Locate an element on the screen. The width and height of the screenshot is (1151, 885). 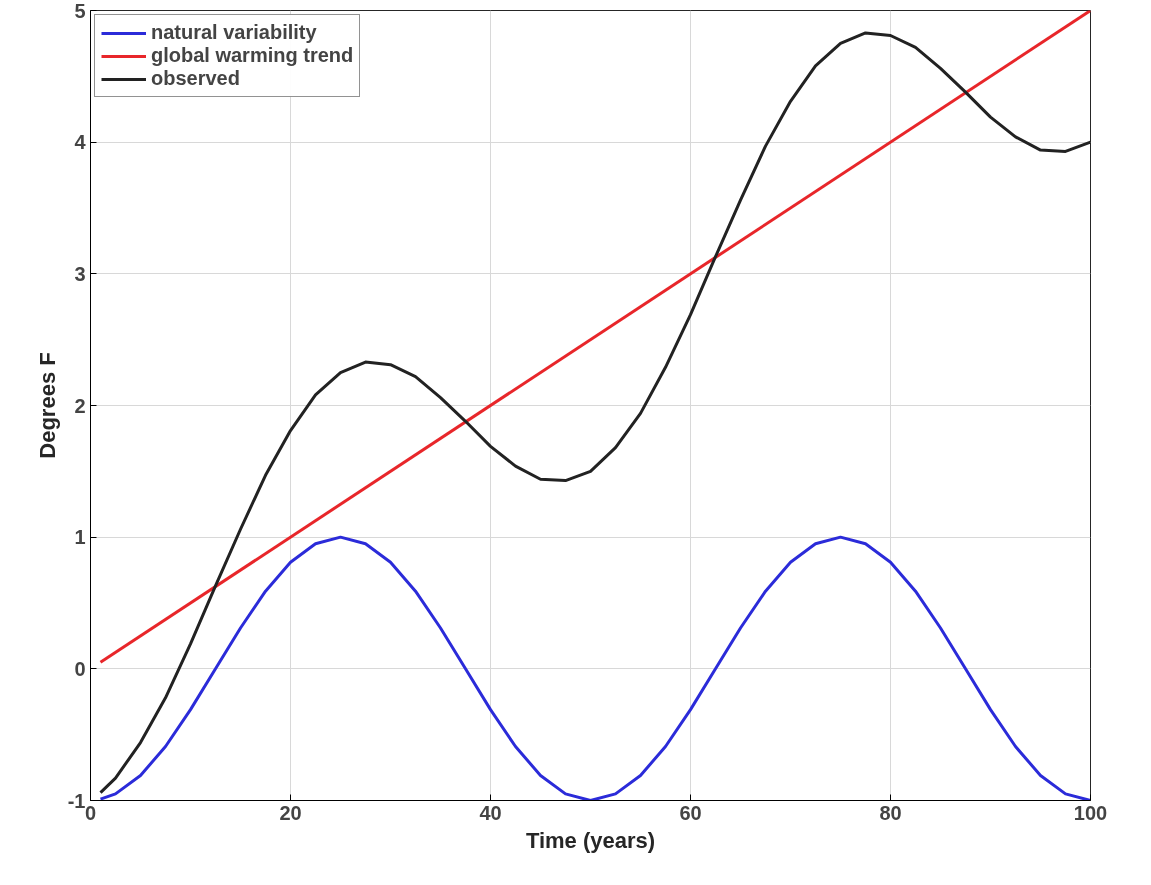
x-tick-label: 40 is located at coordinates (490, 812).